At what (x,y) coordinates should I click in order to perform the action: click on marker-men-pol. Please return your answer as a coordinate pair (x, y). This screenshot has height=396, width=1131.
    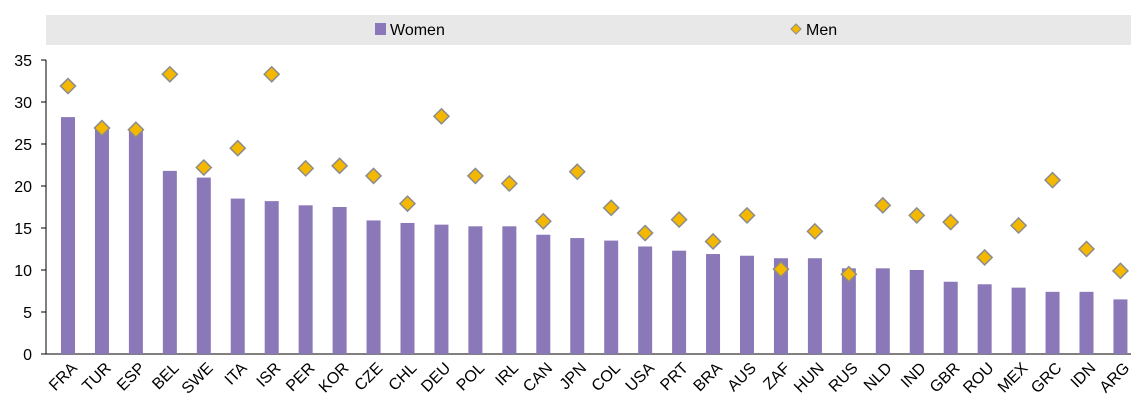
    Looking at the image, I should click on (475, 176).